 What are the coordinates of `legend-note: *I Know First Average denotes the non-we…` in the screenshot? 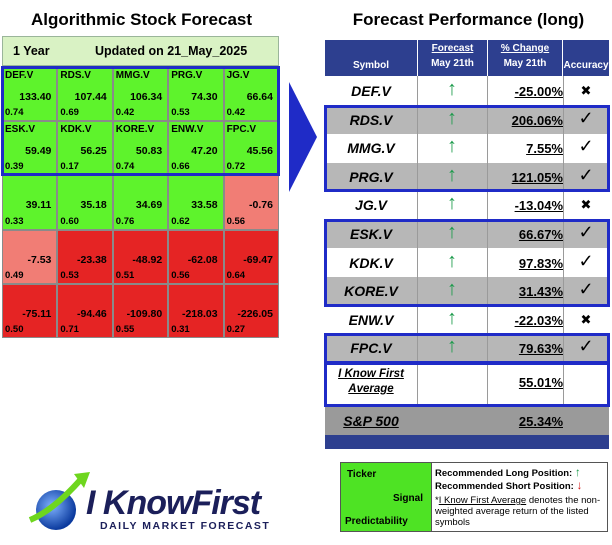 It's located at (518, 511).